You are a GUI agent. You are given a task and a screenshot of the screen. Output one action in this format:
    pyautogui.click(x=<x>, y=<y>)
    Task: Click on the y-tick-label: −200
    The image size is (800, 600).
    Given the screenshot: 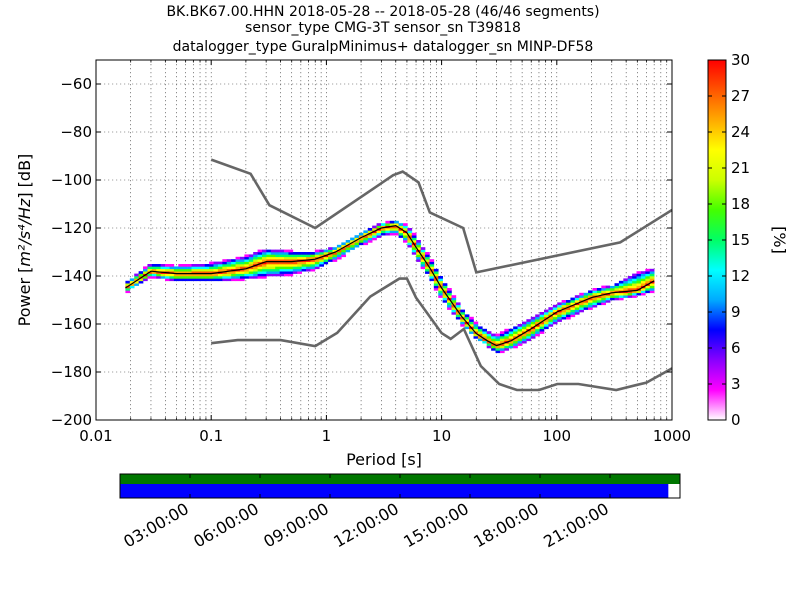 What is the action you would take?
    pyautogui.click(x=71, y=420)
    